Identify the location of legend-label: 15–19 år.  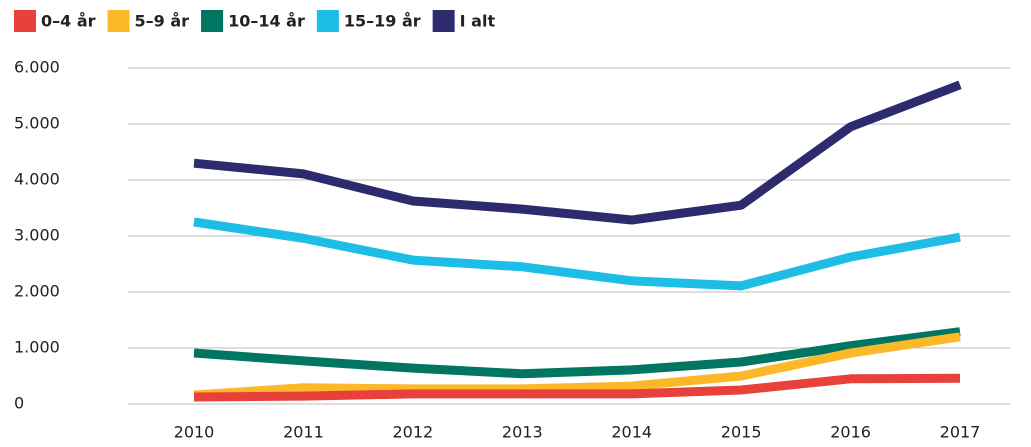
(382, 21).